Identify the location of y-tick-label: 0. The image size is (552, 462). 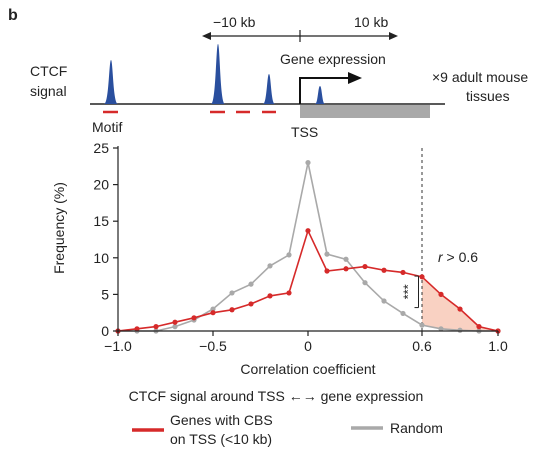
(105, 331).